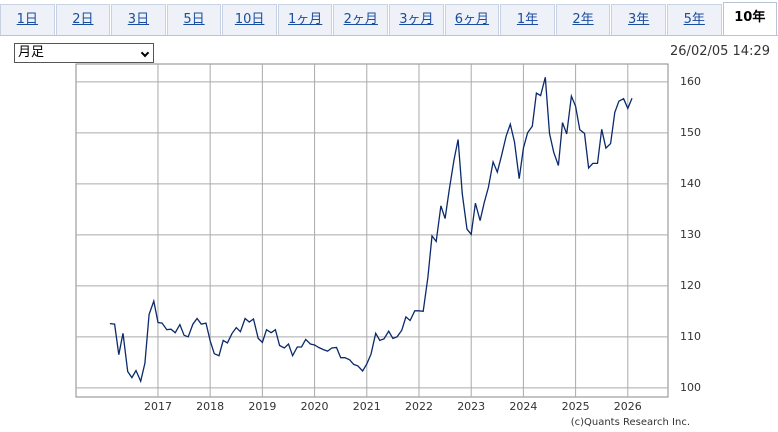  What do you see at coordinates (361, 19) in the screenshot?
I see `tab: 2ヶ月` at bounding box center [361, 19].